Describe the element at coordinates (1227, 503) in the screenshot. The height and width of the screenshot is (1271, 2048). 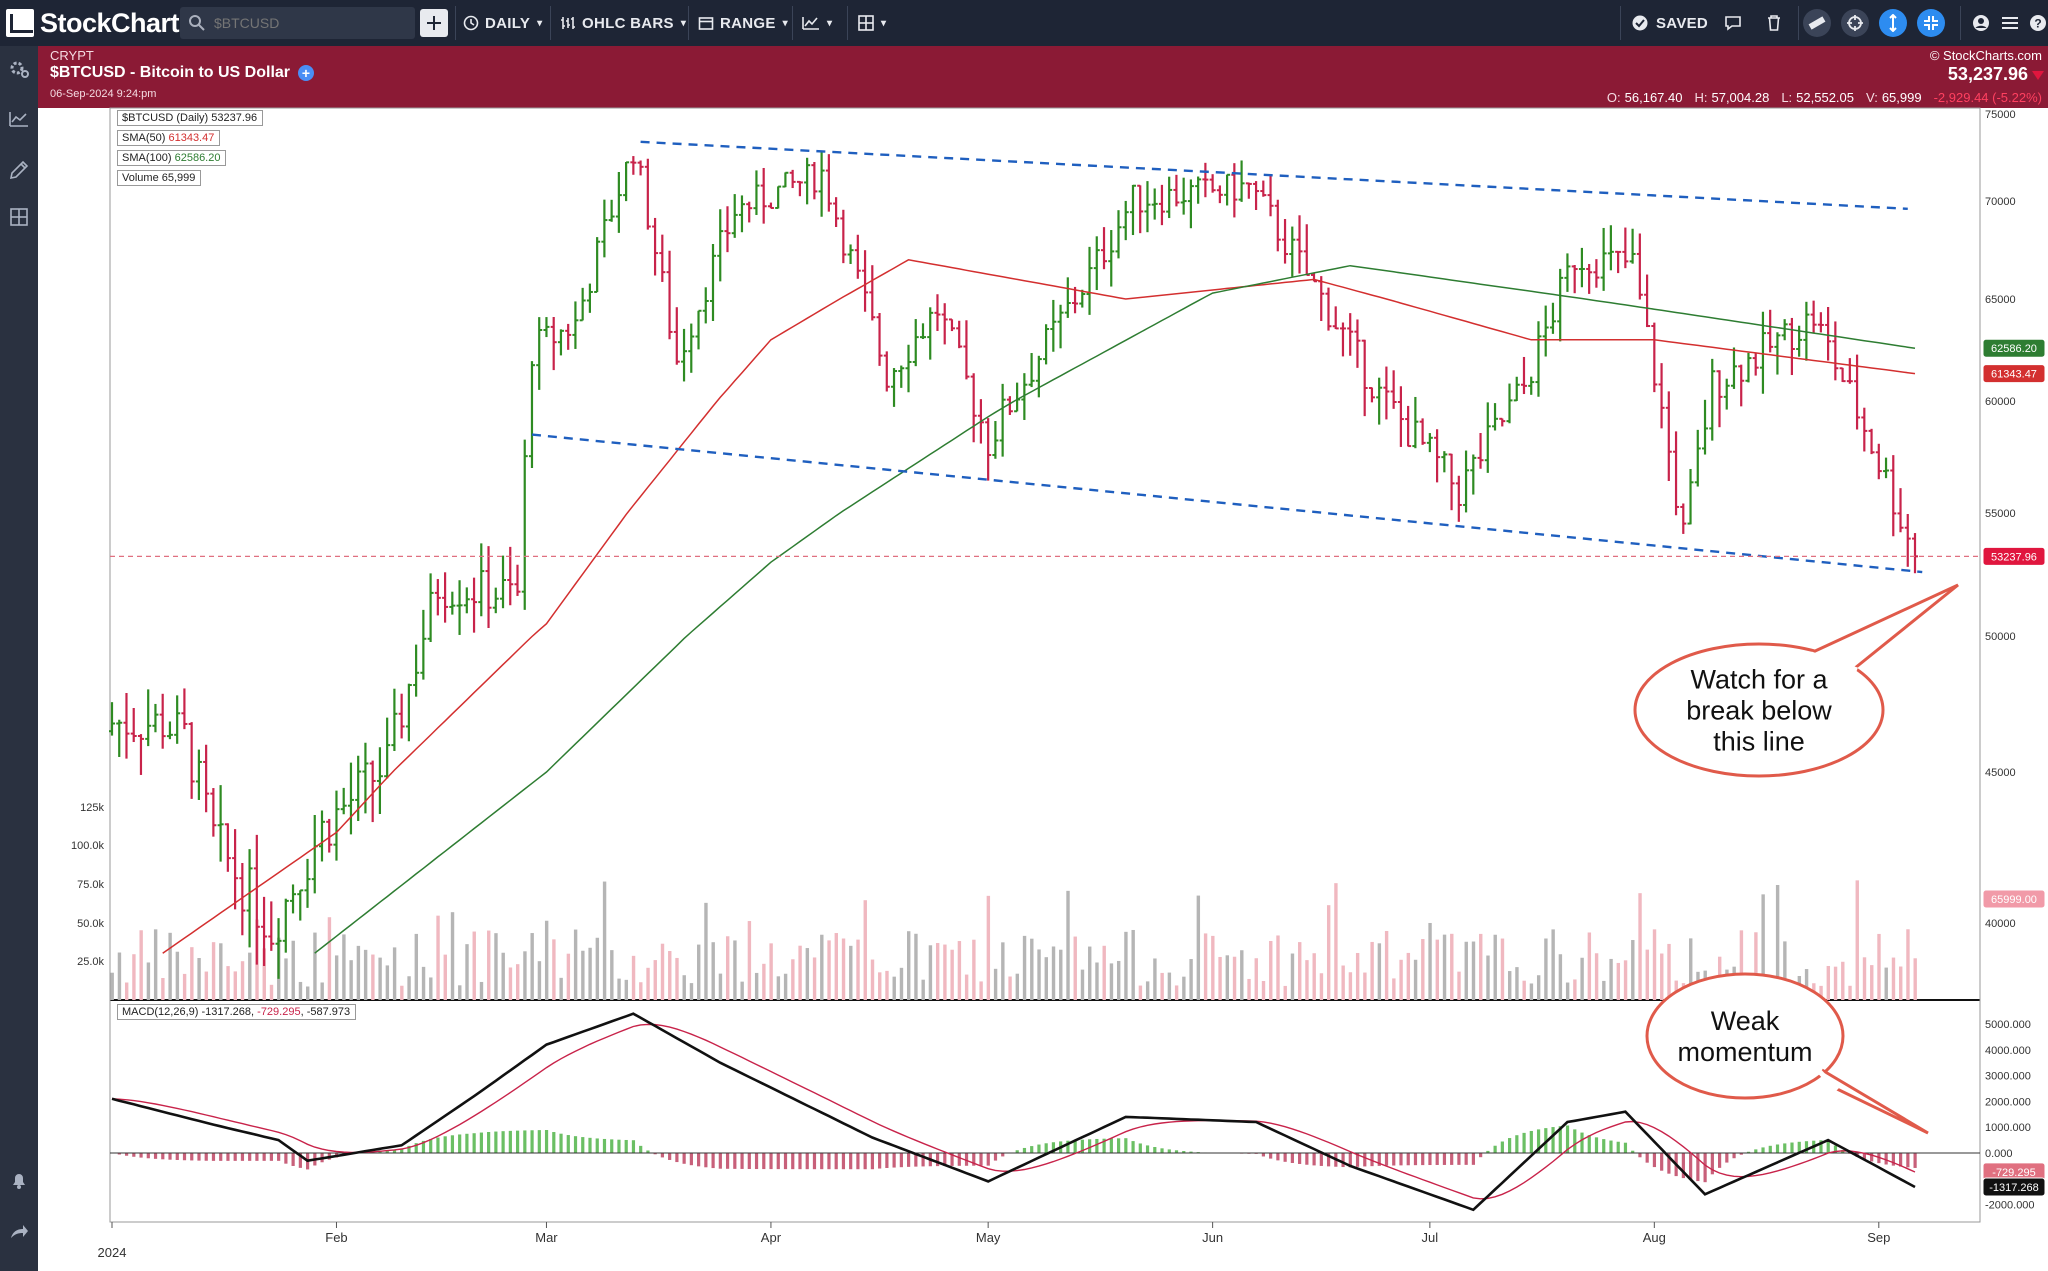
I see `lower-trendline` at that location.